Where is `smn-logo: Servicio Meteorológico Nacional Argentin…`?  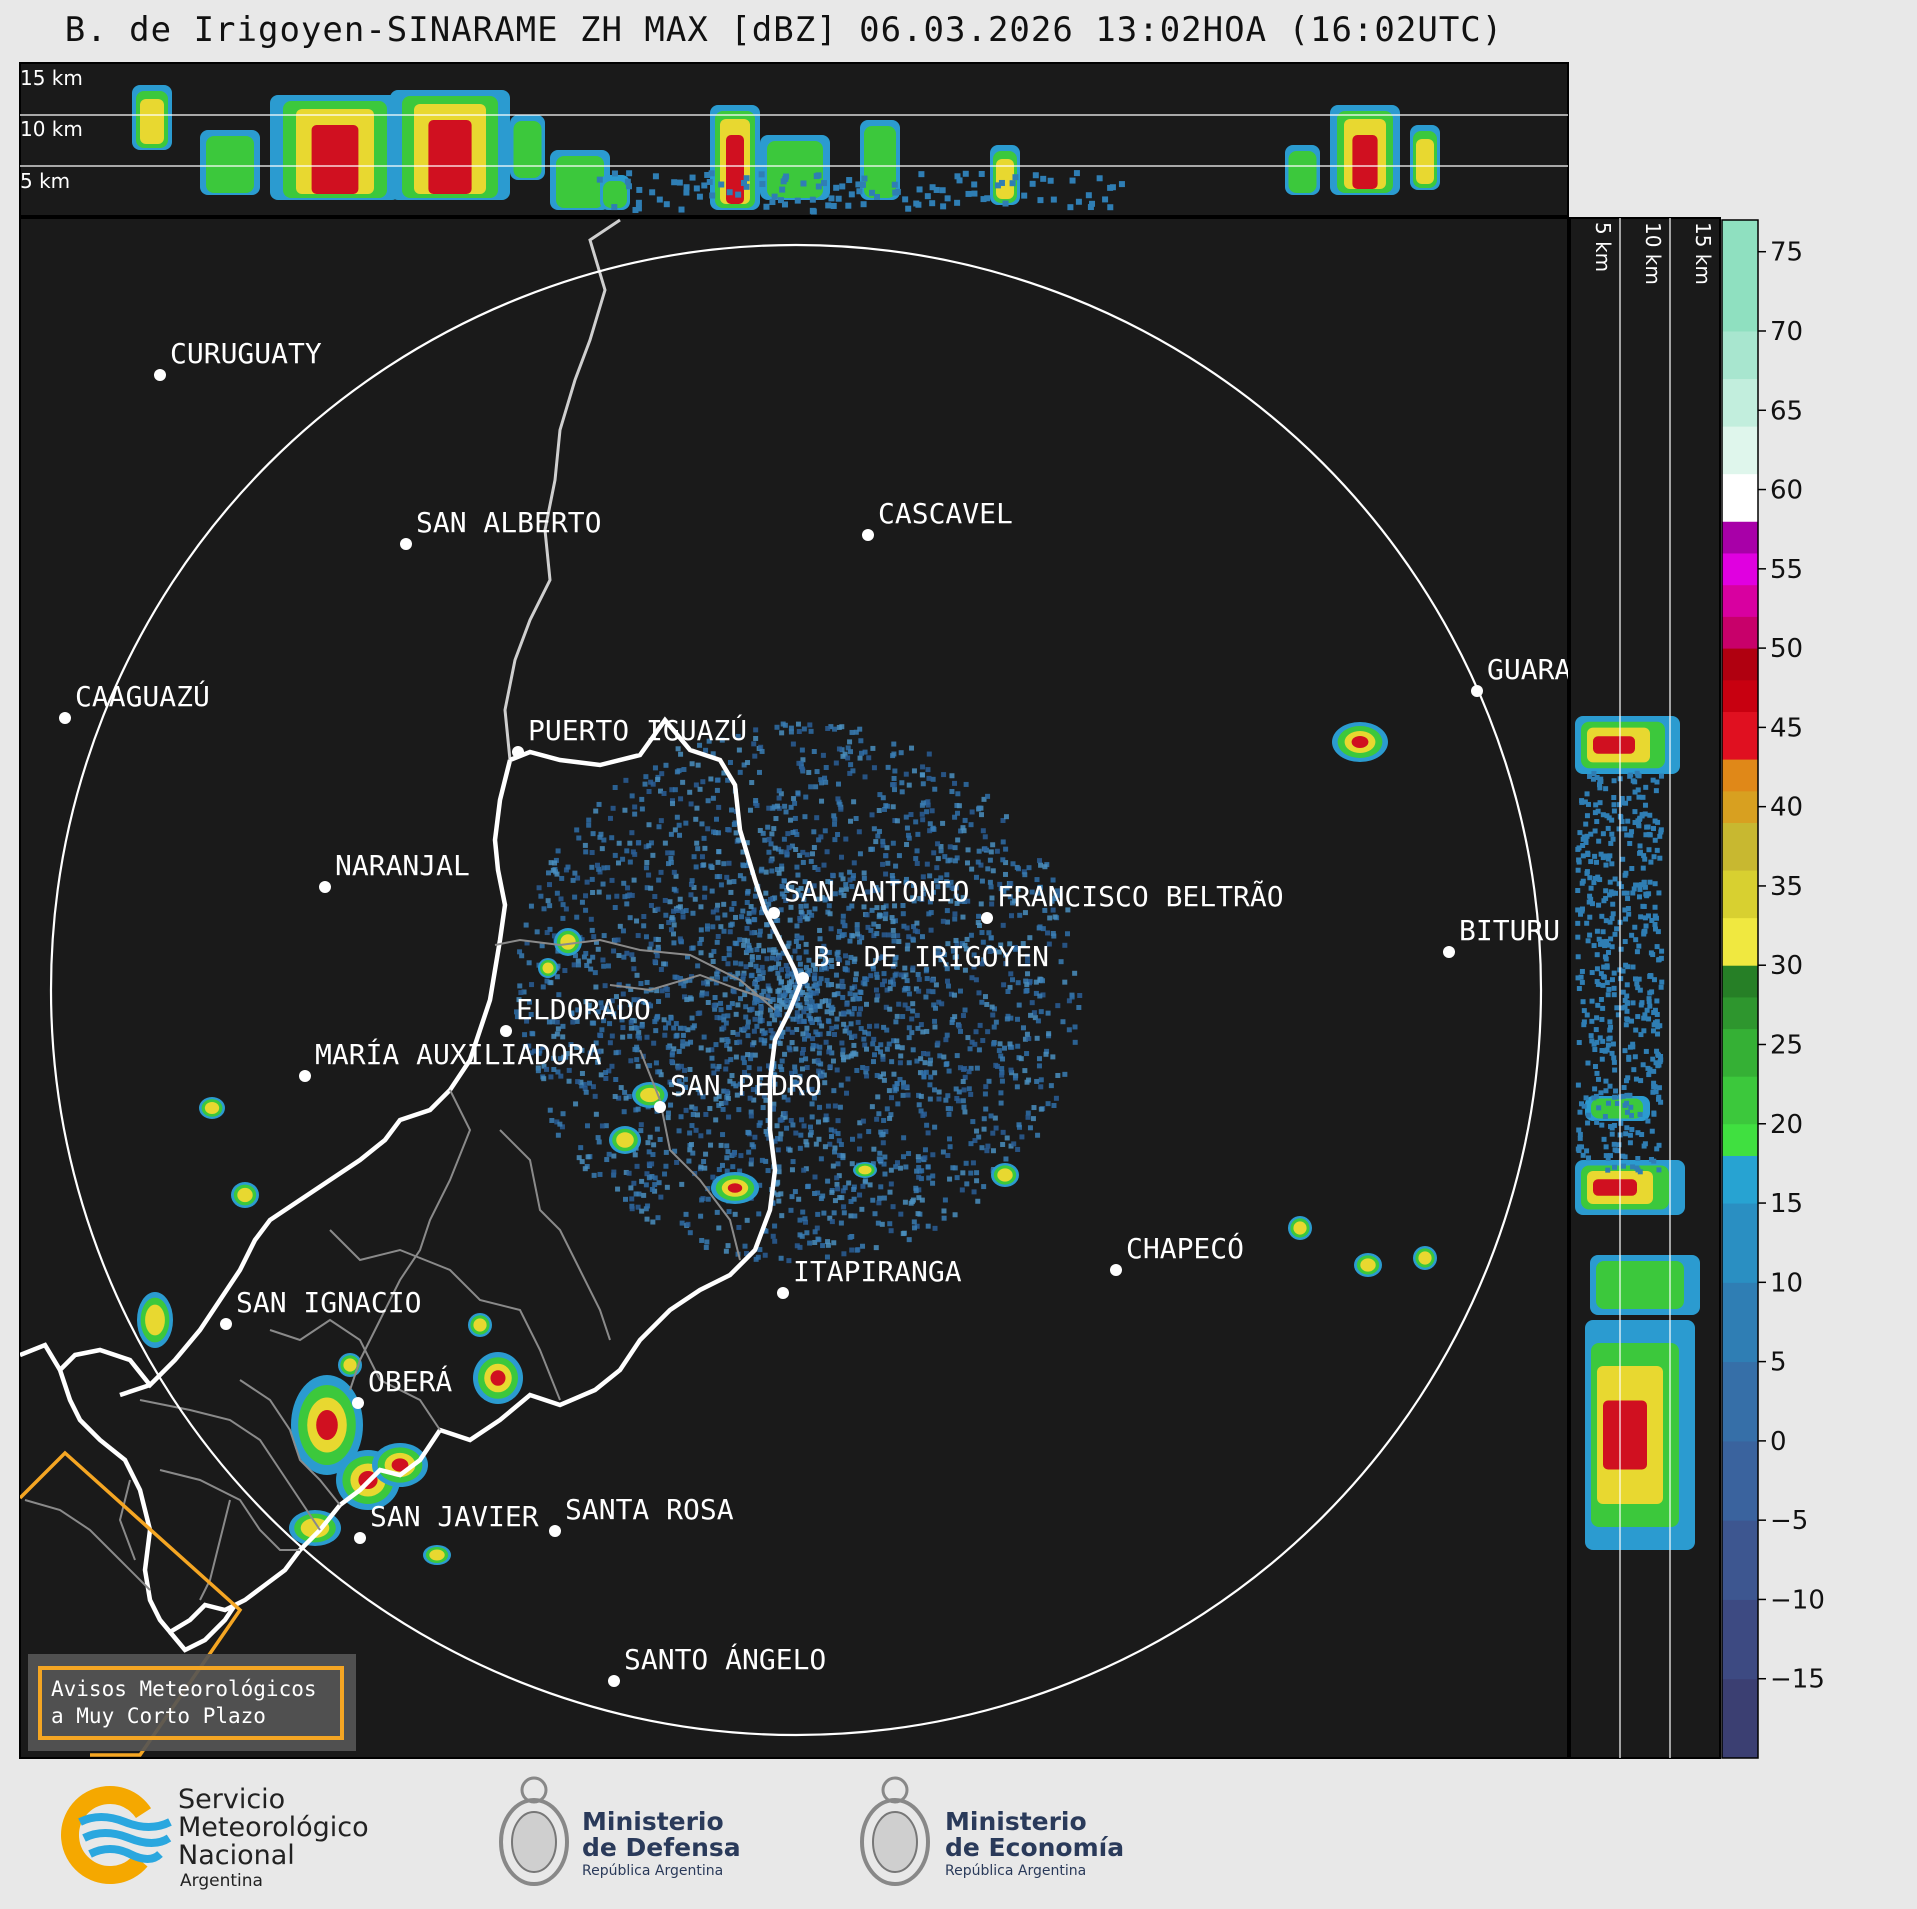
smn-logo: Servicio Meteorológico Nacional Argentin… is located at coordinates (215, 1837).